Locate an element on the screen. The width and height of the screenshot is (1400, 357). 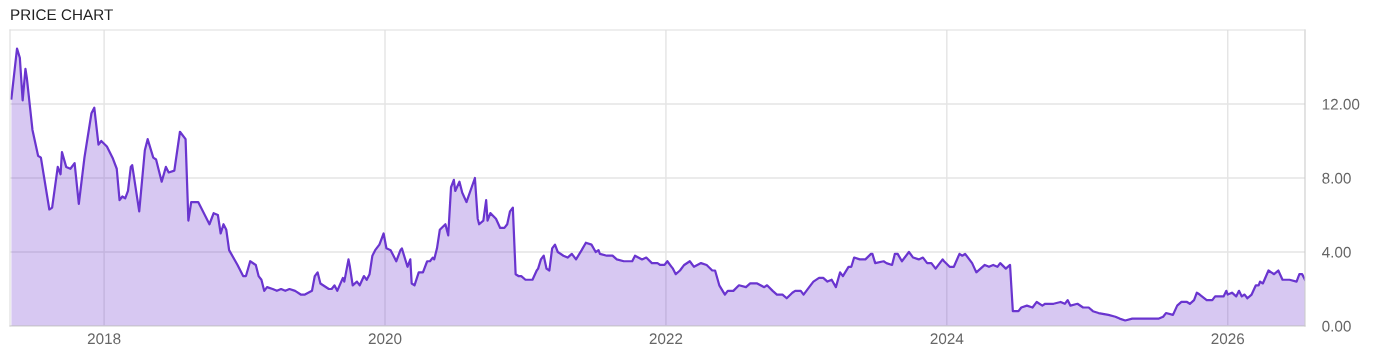
chart-title: PRICE CHART is located at coordinates (62, 15).